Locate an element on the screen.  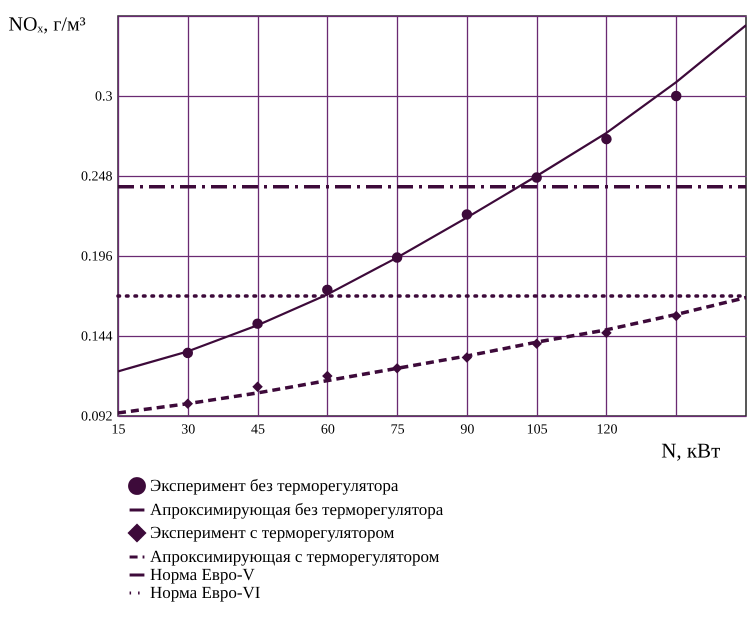
legend-label: Норма Евро-VI is located at coordinates (205, 592).